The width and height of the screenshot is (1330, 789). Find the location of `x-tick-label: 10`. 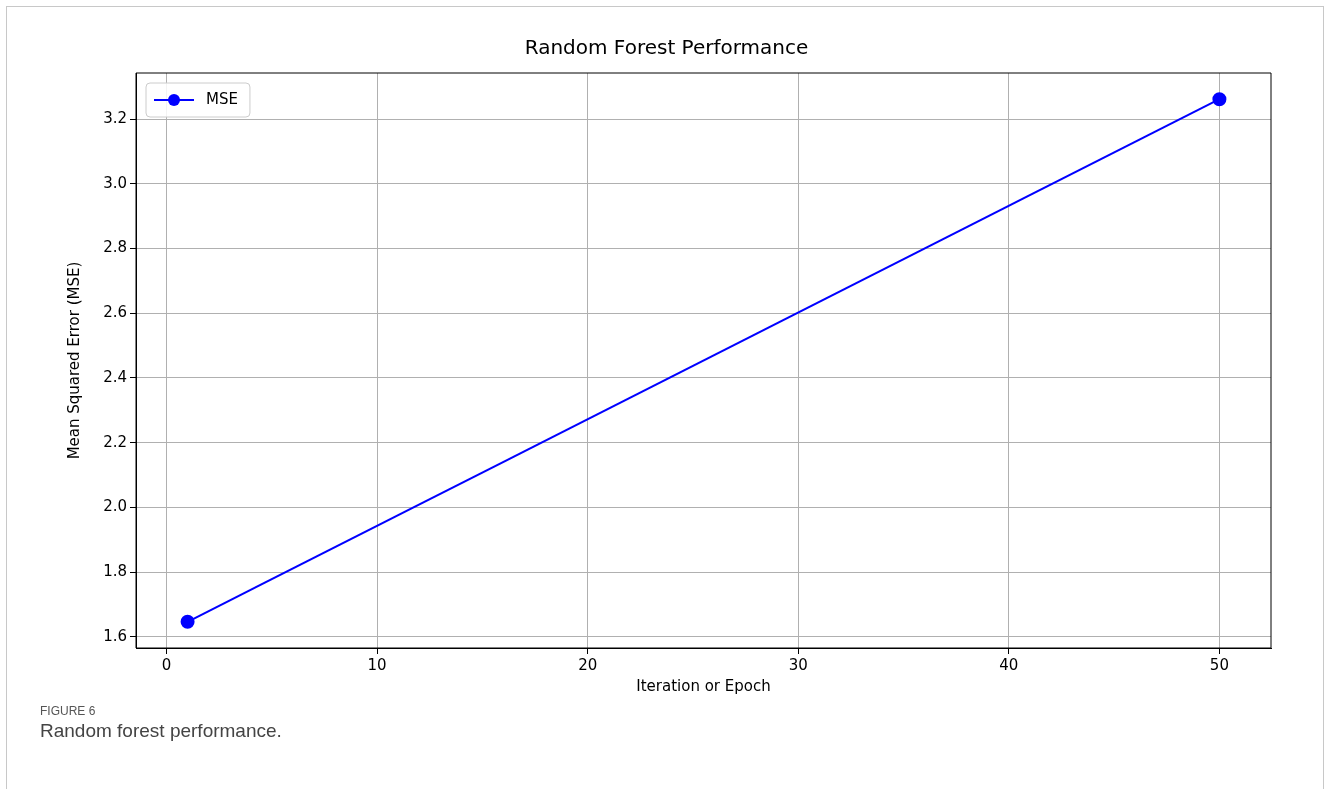

x-tick-label: 10 is located at coordinates (377, 664).